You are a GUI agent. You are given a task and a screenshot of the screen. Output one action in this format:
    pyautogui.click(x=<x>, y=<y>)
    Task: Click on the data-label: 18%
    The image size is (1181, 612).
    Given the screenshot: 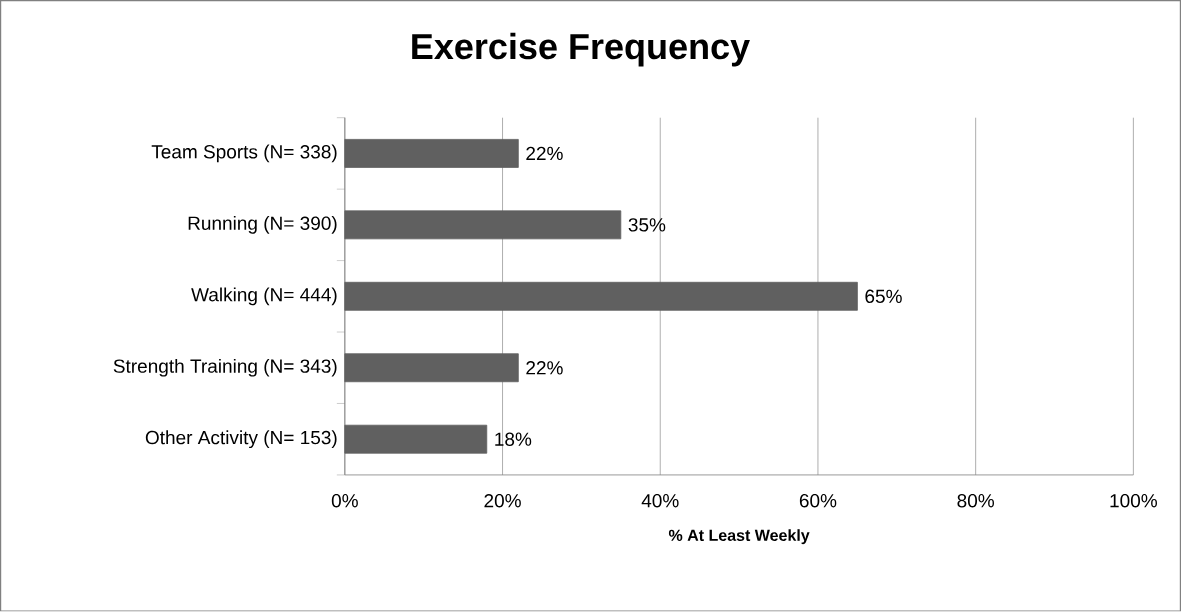 What is the action you would take?
    pyautogui.click(x=513, y=439)
    